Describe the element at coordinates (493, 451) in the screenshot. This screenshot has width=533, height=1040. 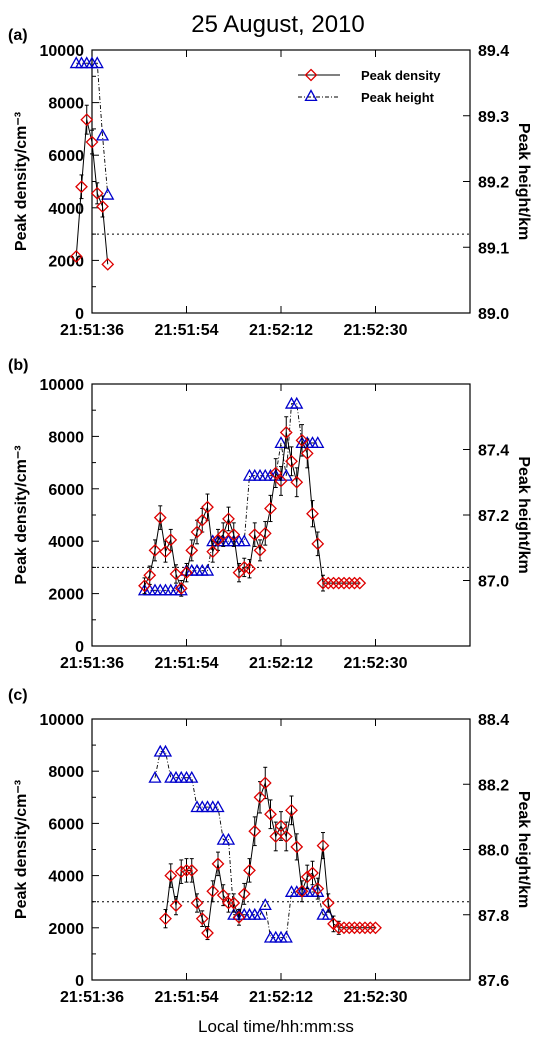
I see `y2-tick-label: 87.4` at that location.